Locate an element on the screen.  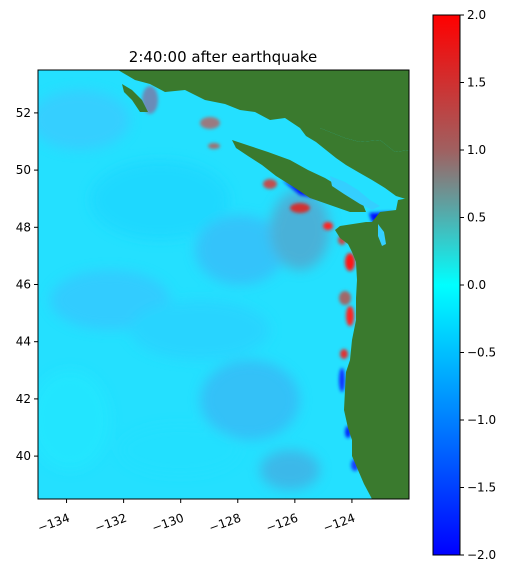
x-tick-label: −128 is located at coordinates (225, 523).